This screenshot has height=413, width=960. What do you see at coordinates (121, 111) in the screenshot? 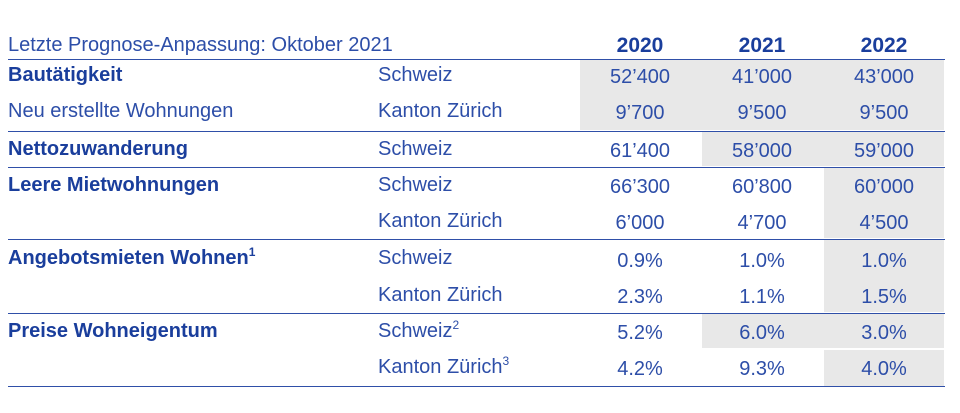
I see `category-sublabel: Neu erstellte Wohnungen` at bounding box center [121, 111].